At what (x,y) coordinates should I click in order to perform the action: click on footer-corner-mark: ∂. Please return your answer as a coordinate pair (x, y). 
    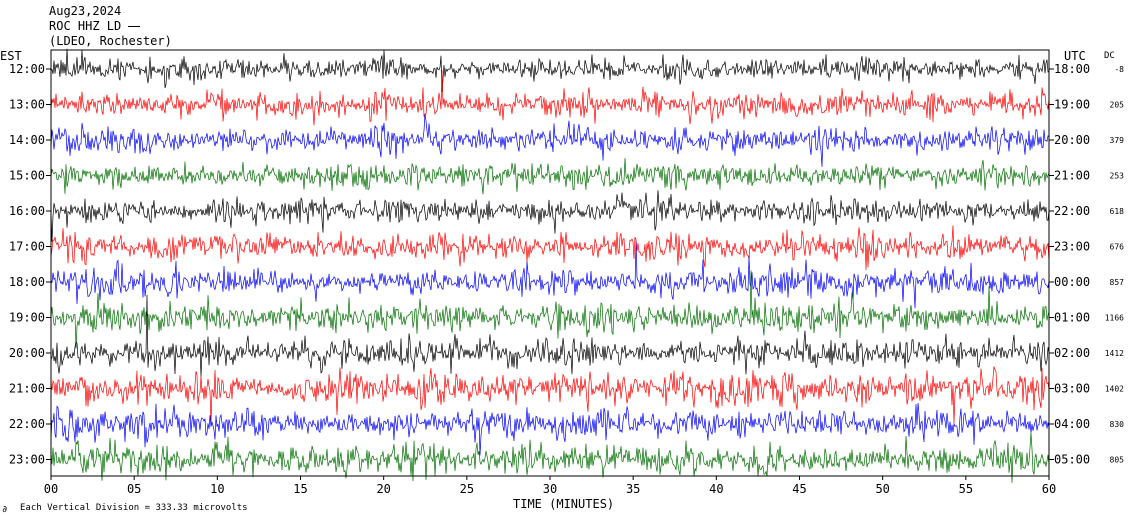
    Looking at the image, I should click on (5, 510).